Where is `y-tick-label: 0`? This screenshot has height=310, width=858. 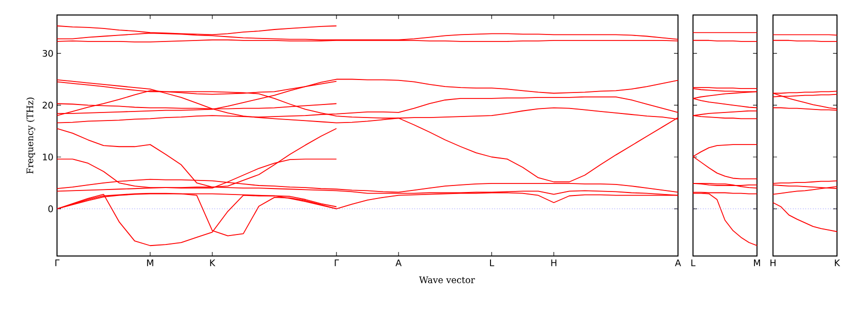 y-tick-label: 0 is located at coordinates (50, 208).